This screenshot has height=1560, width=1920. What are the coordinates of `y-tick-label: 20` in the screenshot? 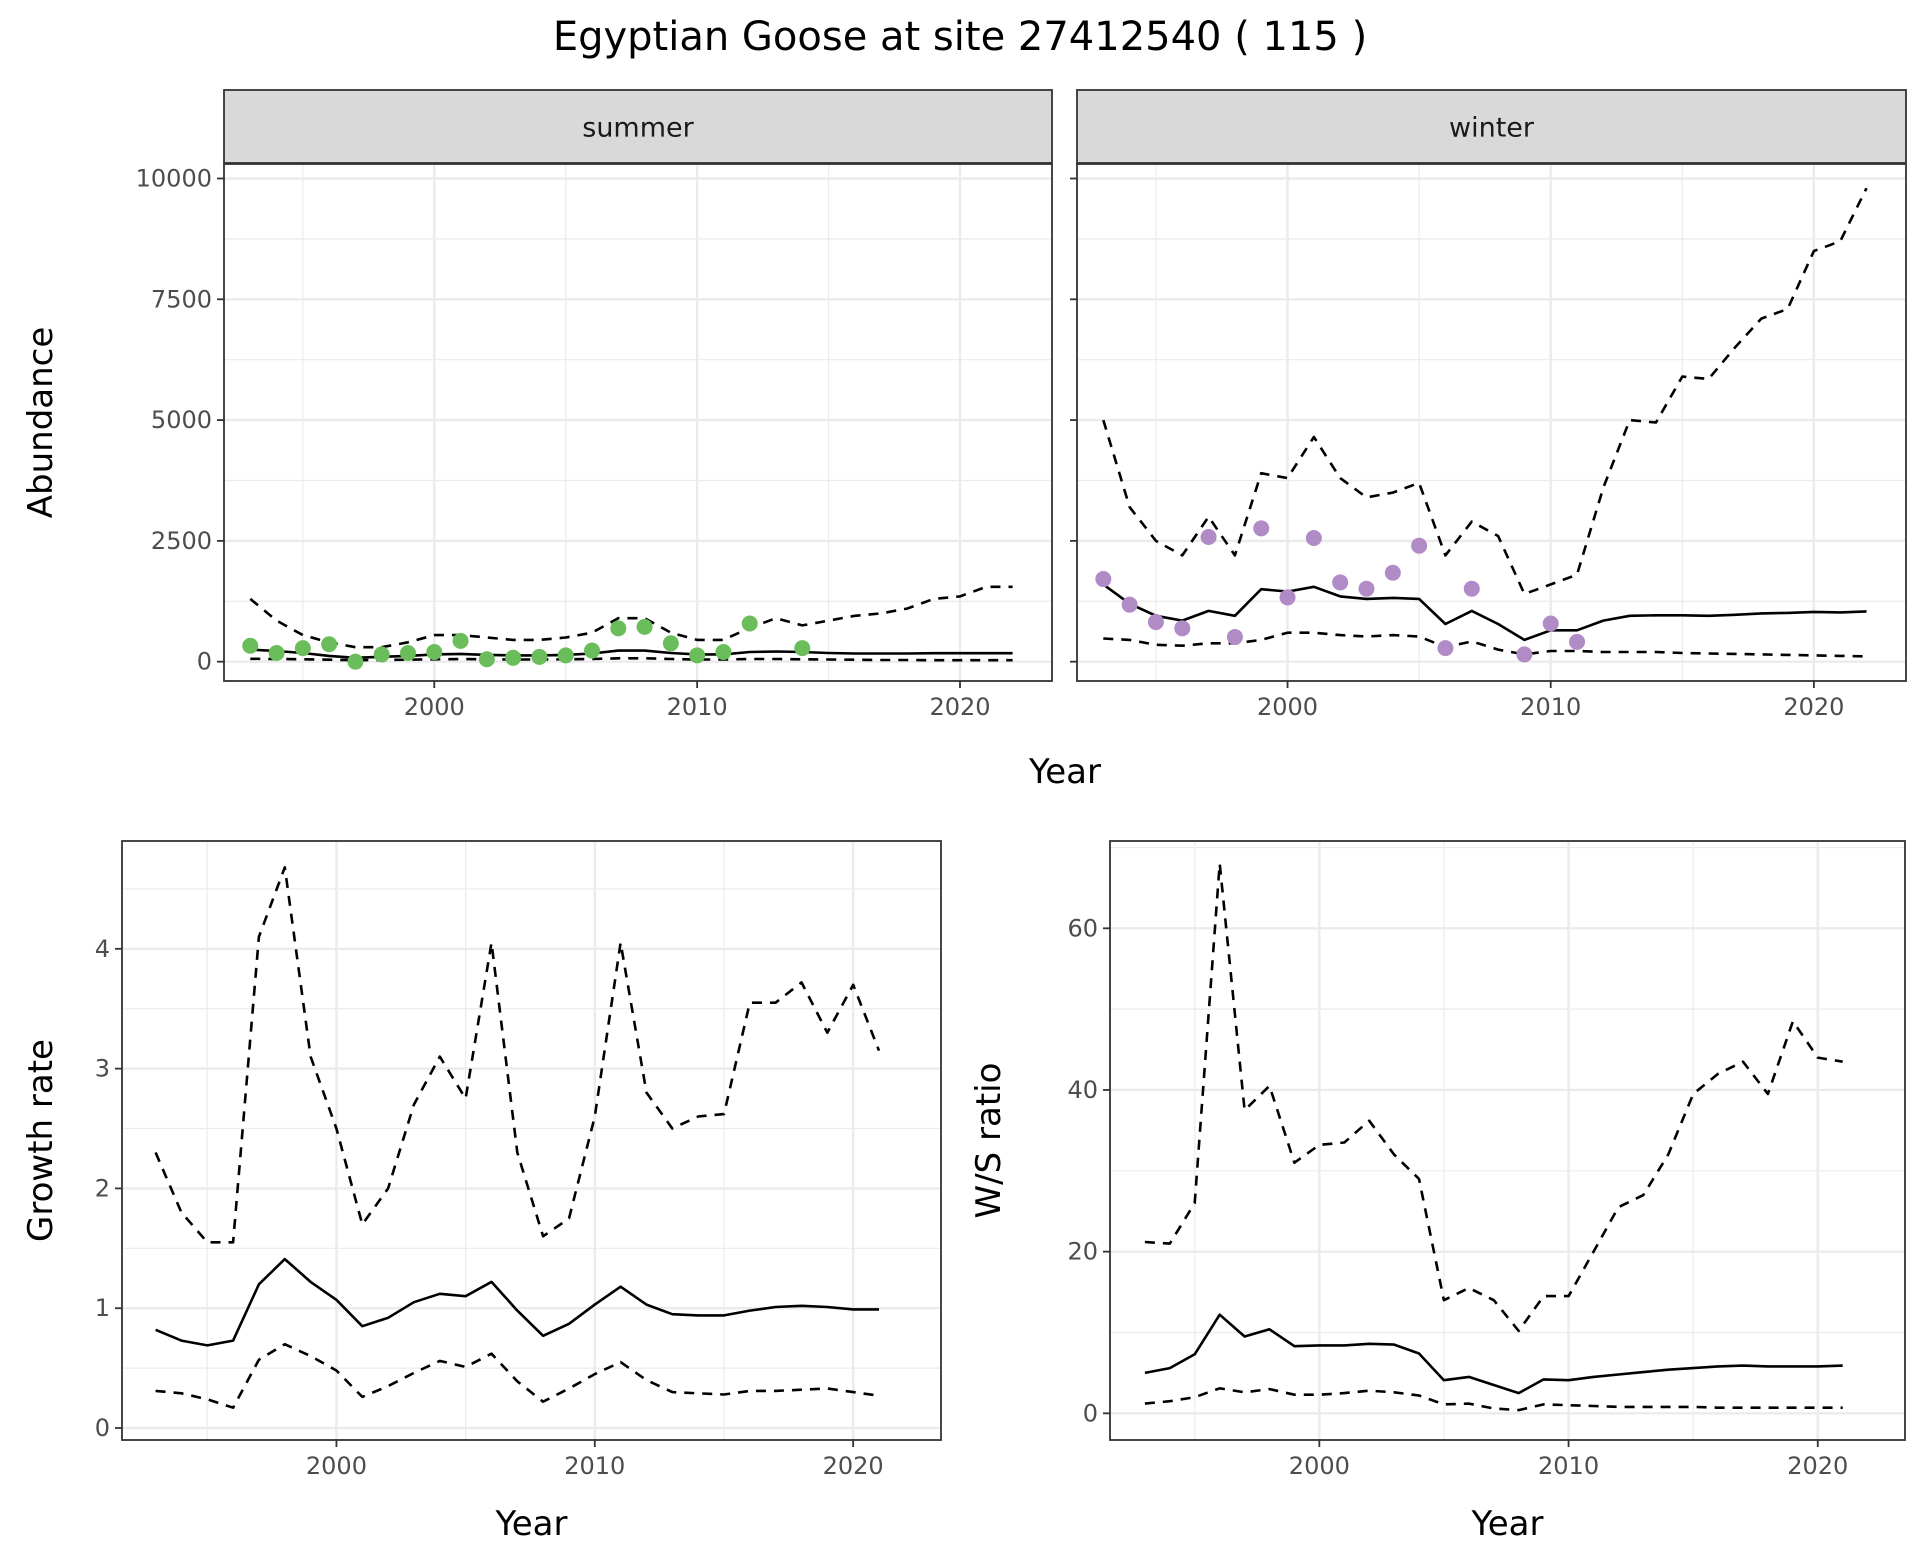 It's located at (1082, 1252).